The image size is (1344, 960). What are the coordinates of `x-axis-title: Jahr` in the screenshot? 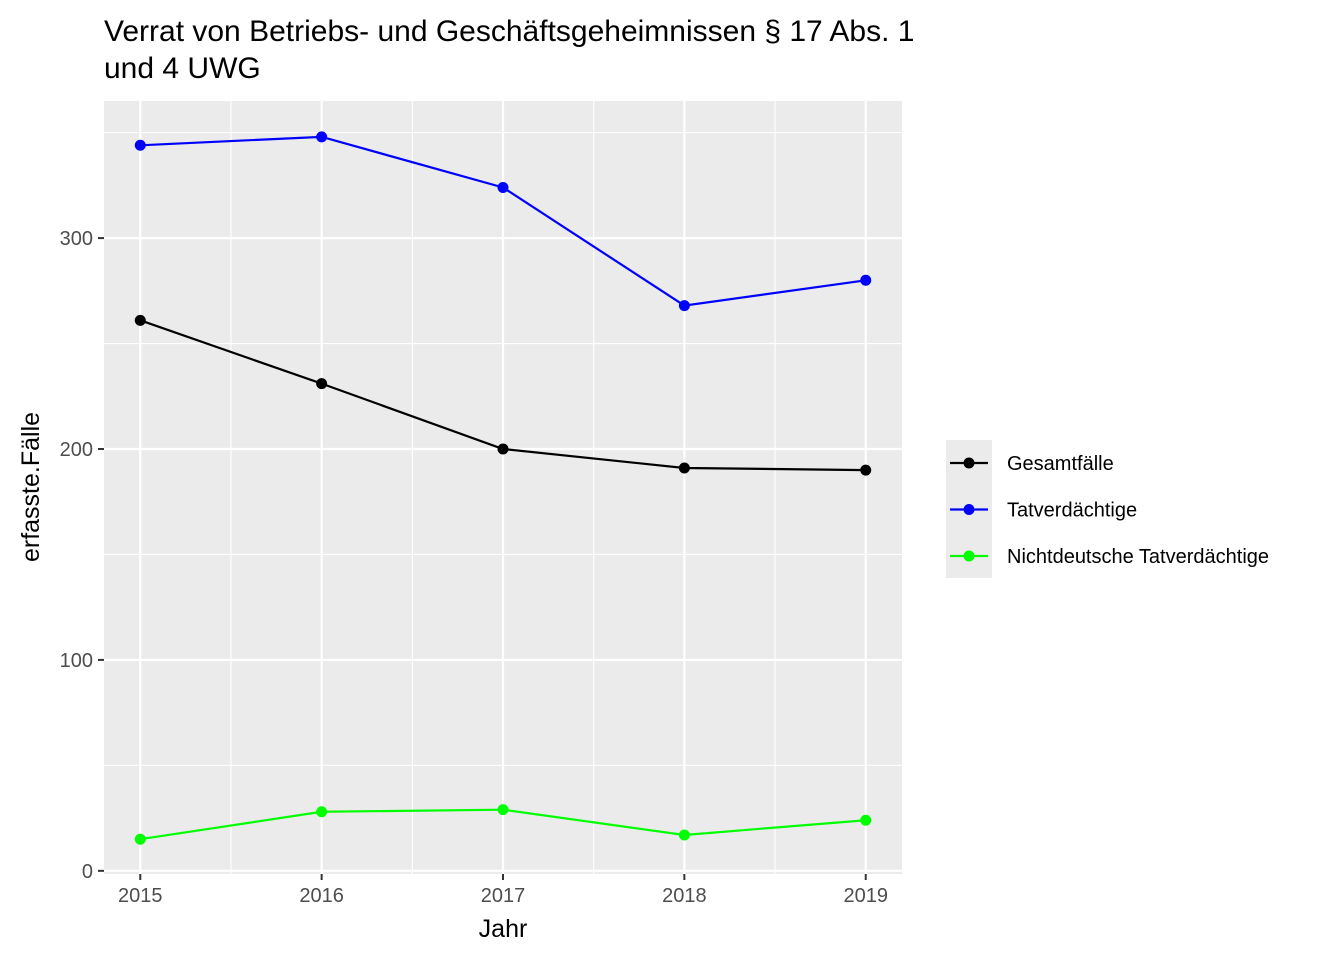 It's located at (503, 929).